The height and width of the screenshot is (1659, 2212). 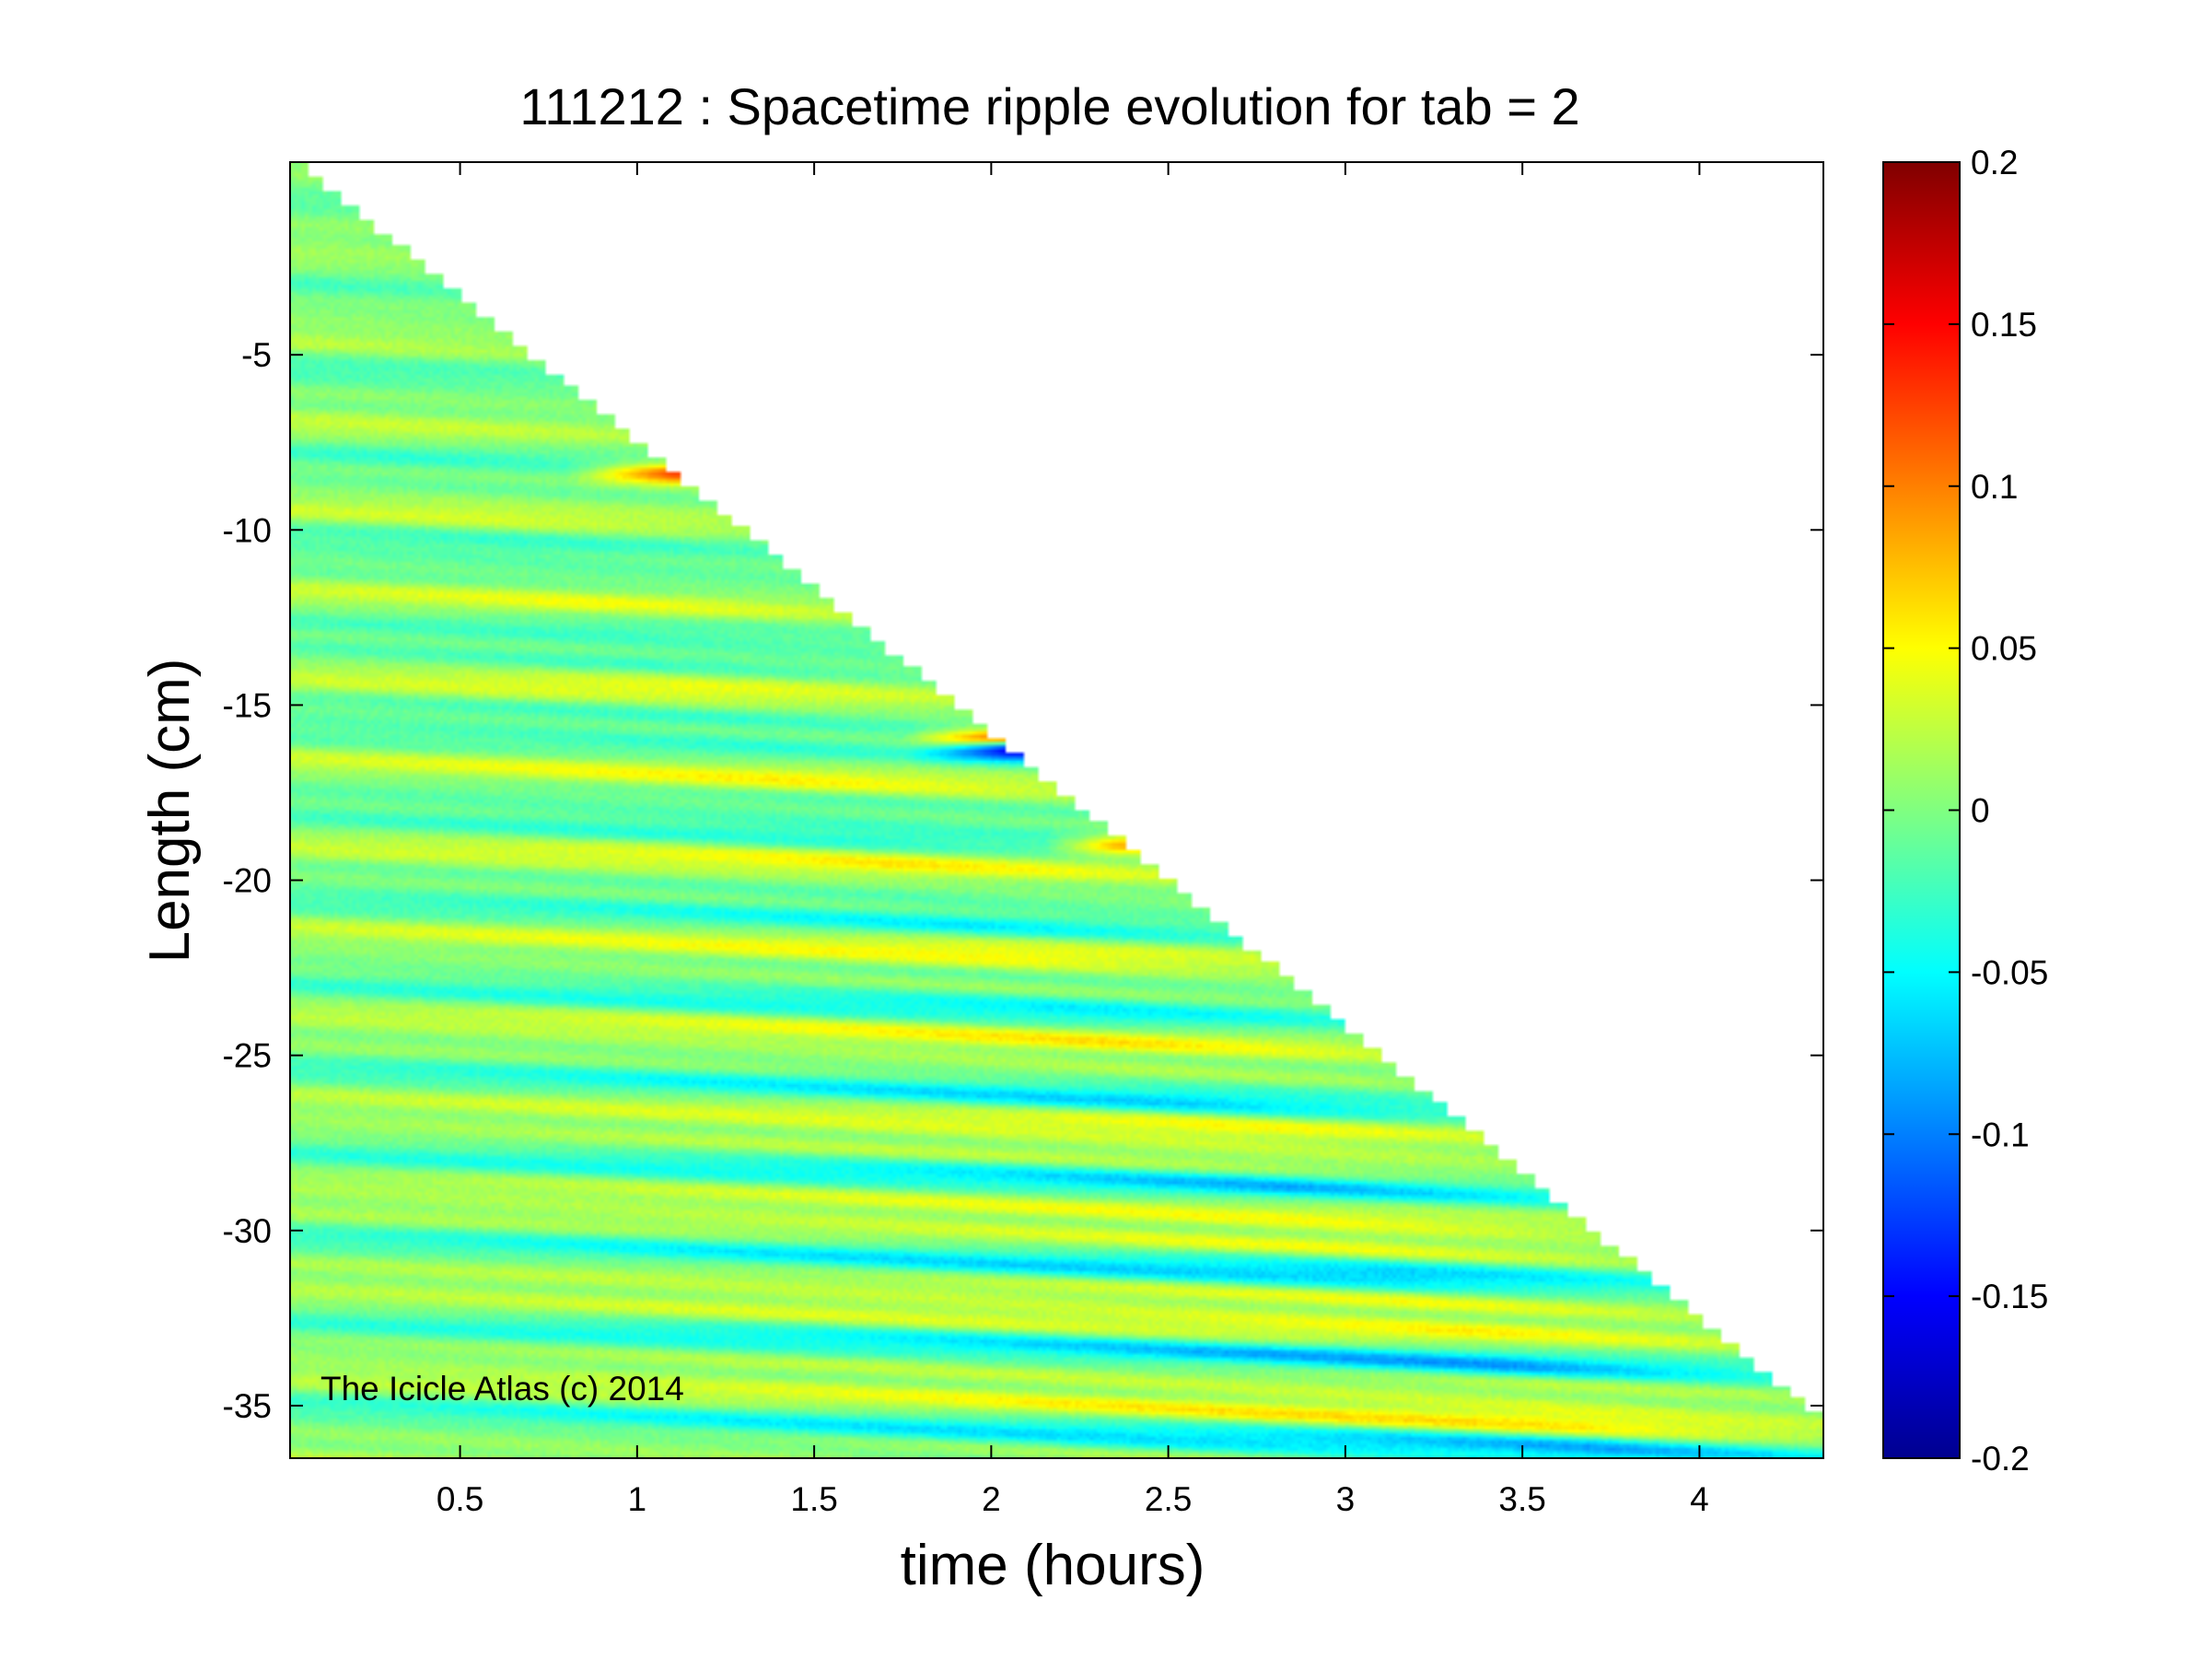 What do you see at coordinates (1995, 162) in the screenshot?
I see `colorbar-tick-label: 0.2` at bounding box center [1995, 162].